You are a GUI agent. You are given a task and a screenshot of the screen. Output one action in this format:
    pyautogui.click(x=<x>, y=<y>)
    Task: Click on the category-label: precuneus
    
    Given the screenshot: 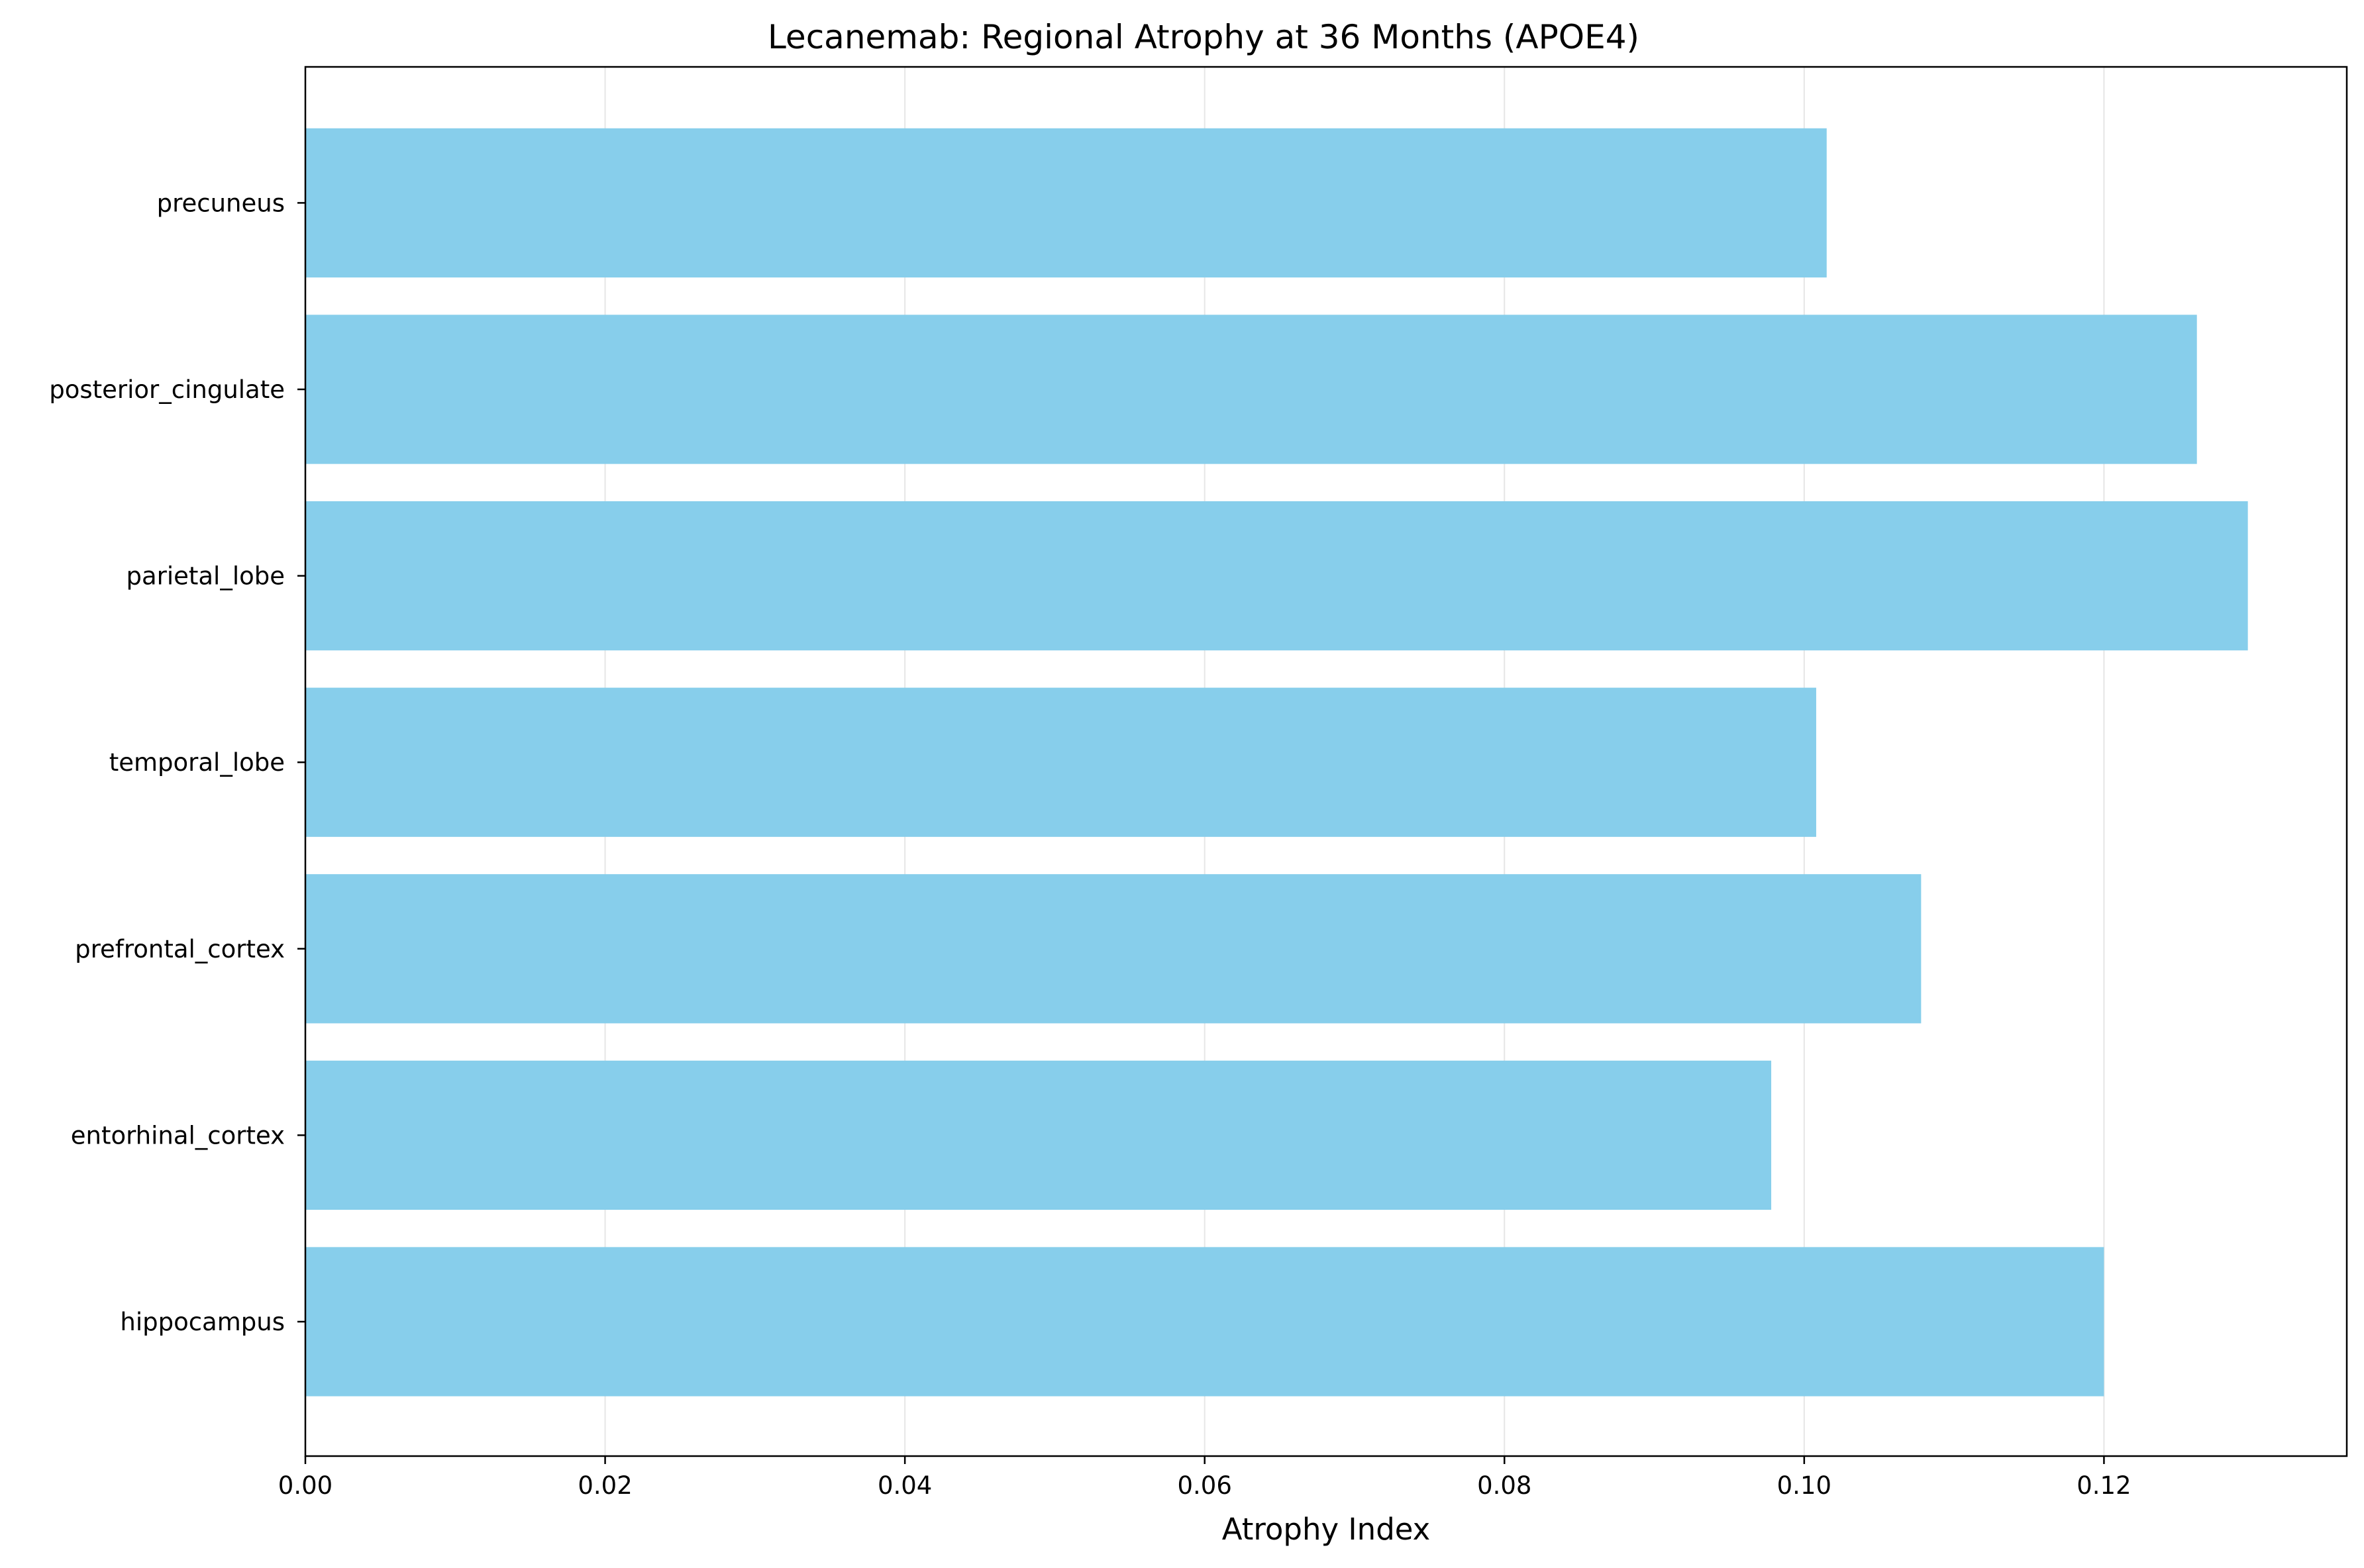 What is the action you would take?
    pyautogui.click(x=221, y=203)
    